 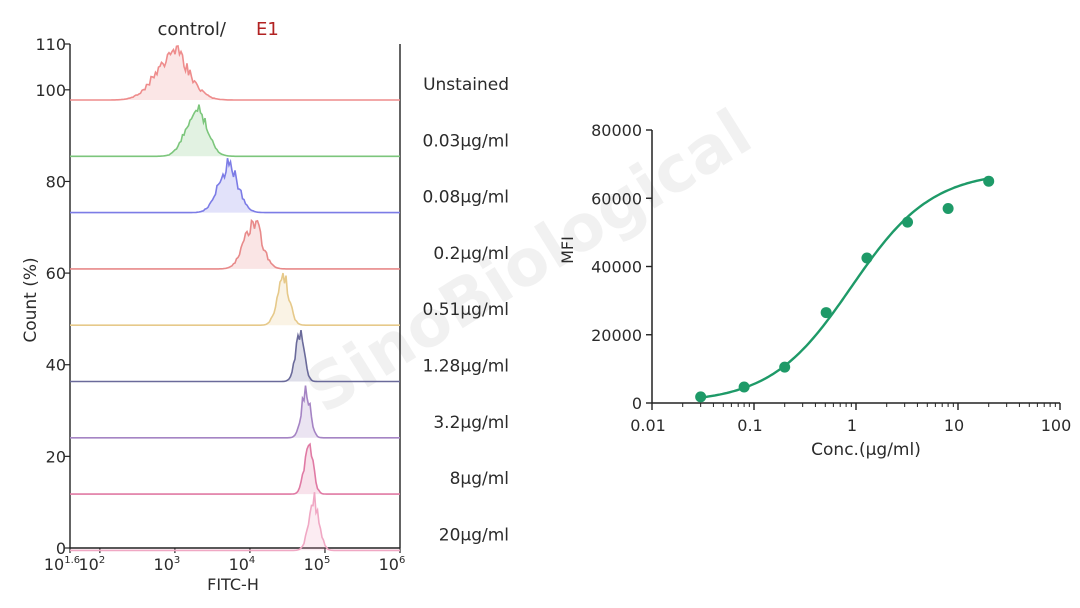 I want to click on histogram-x-tick-label: 102, so click(x=91, y=564).